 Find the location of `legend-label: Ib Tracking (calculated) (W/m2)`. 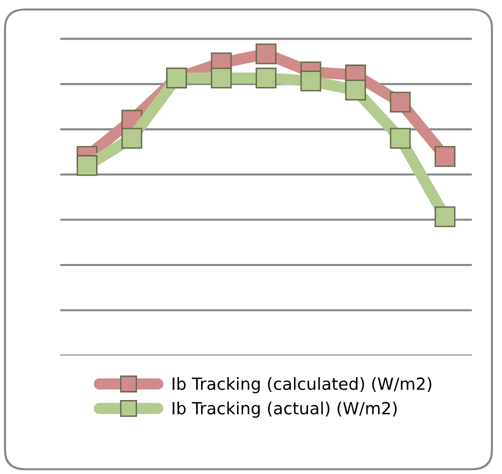

legend-label: Ib Tracking (calculated) (W/m2) is located at coordinates (302, 385).